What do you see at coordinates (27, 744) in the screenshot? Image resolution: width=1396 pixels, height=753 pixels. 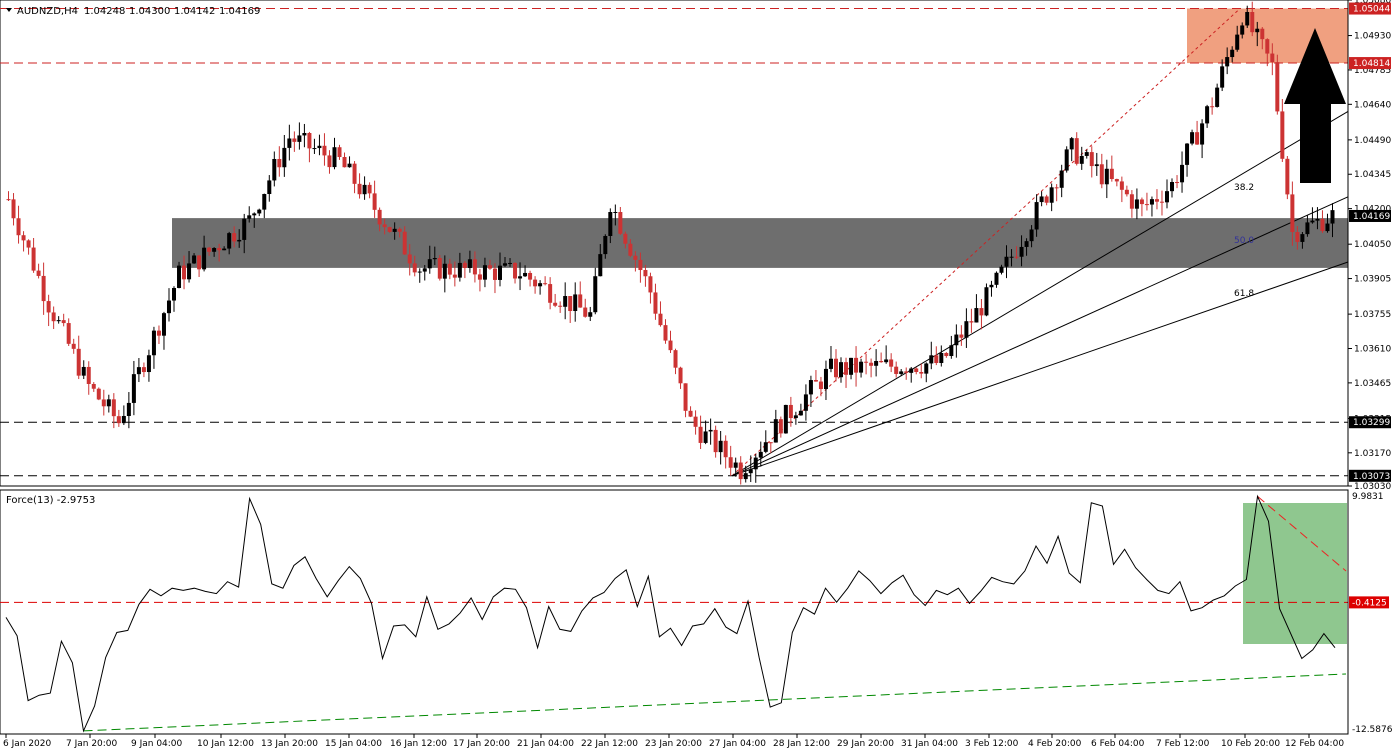 I see `time-tick-label-0: 6 Jan 2020` at bounding box center [27, 744].